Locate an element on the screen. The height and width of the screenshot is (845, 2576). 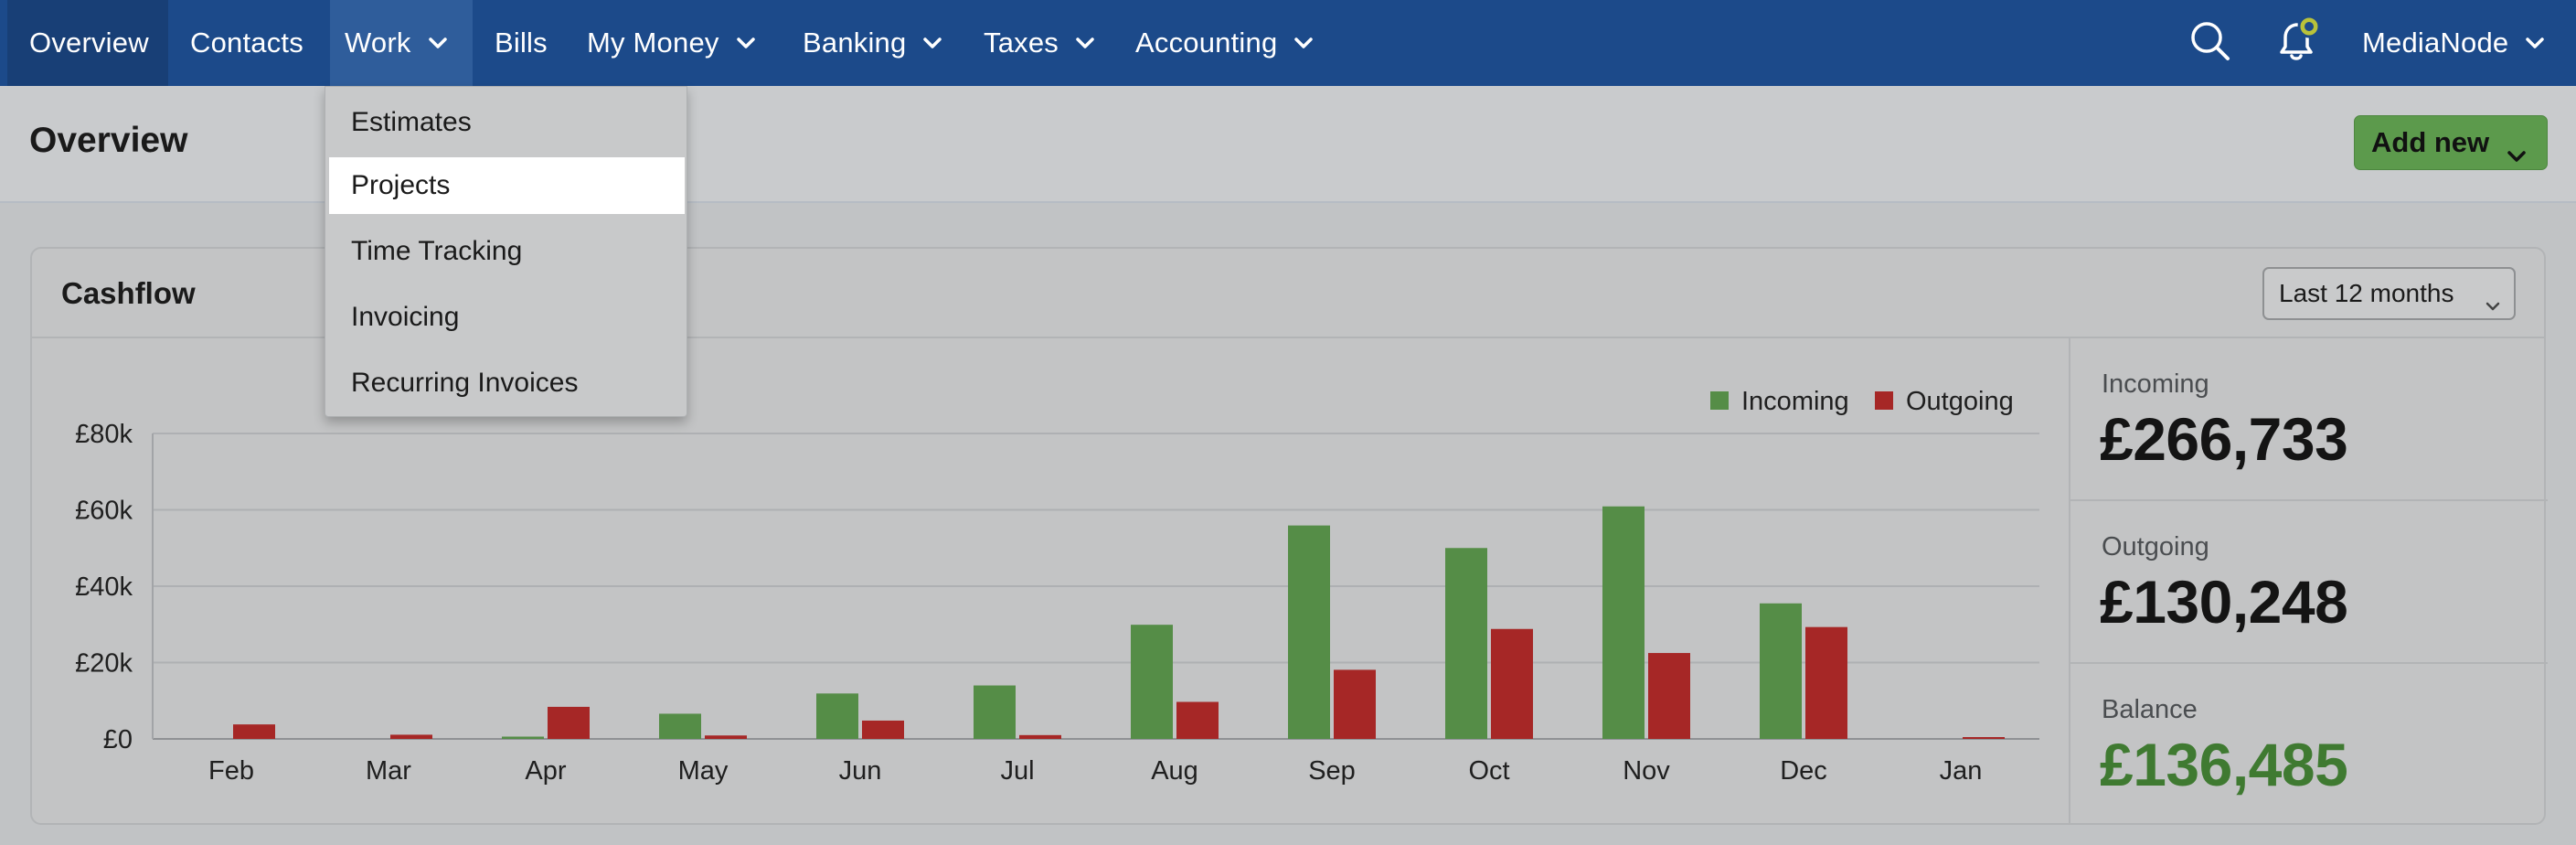
nav-banking: Banking is located at coordinates (872, 43).